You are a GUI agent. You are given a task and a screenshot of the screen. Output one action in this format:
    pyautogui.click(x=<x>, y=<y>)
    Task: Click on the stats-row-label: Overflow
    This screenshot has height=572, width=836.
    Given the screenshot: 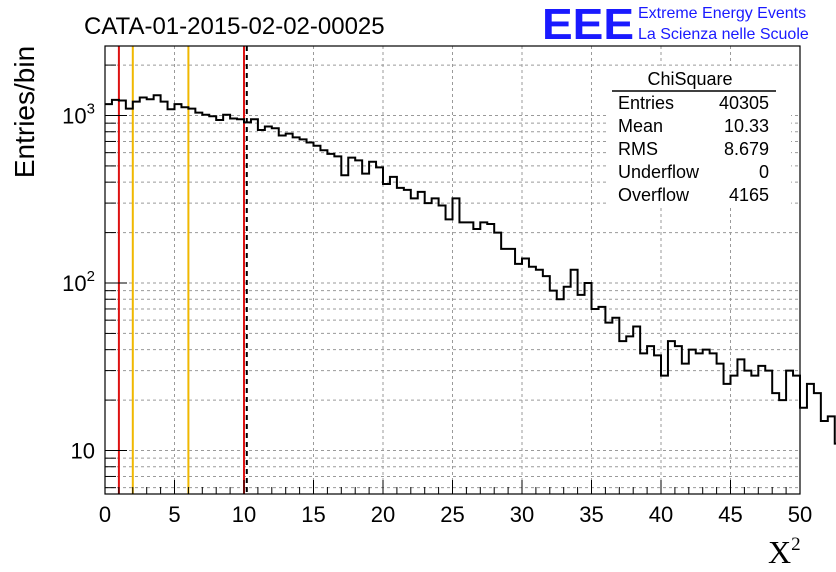 What is the action you would take?
    pyautogui.click(x=654, y=195)
    